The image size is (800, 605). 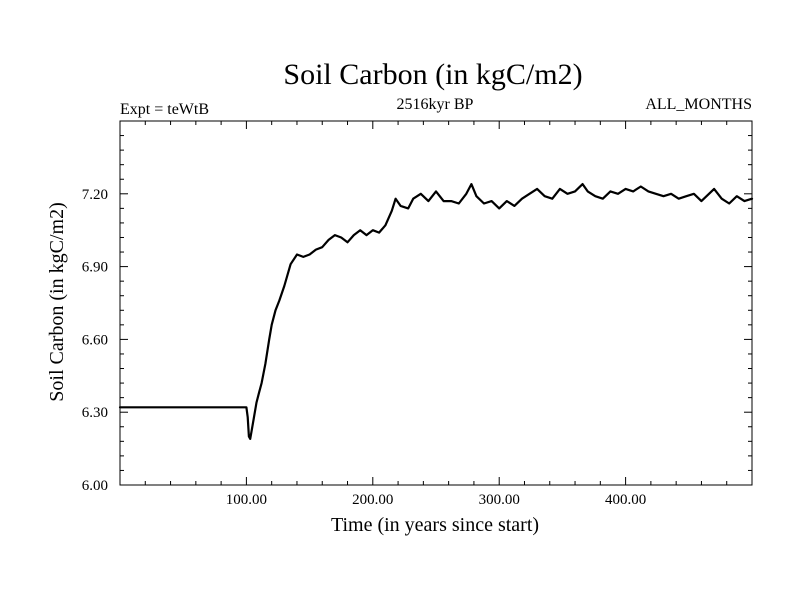 What do you see at coordinates (432, 74) in the screenshot?
I see `chart-title: Soil Carbon (in kgC/m2)` at bounding box center [432, 74].